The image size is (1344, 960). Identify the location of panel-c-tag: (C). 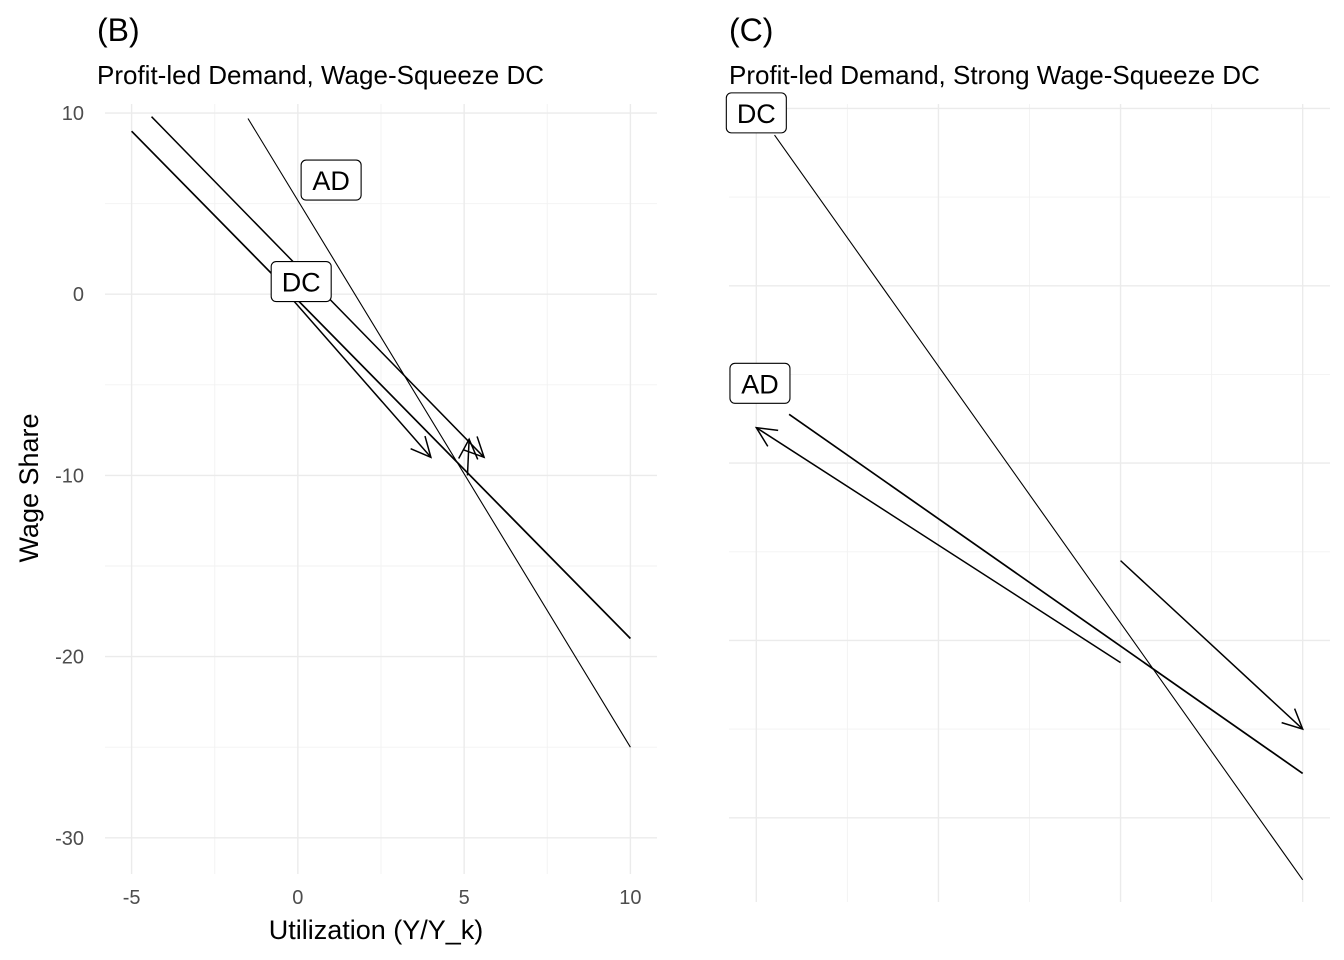
(751, 30).